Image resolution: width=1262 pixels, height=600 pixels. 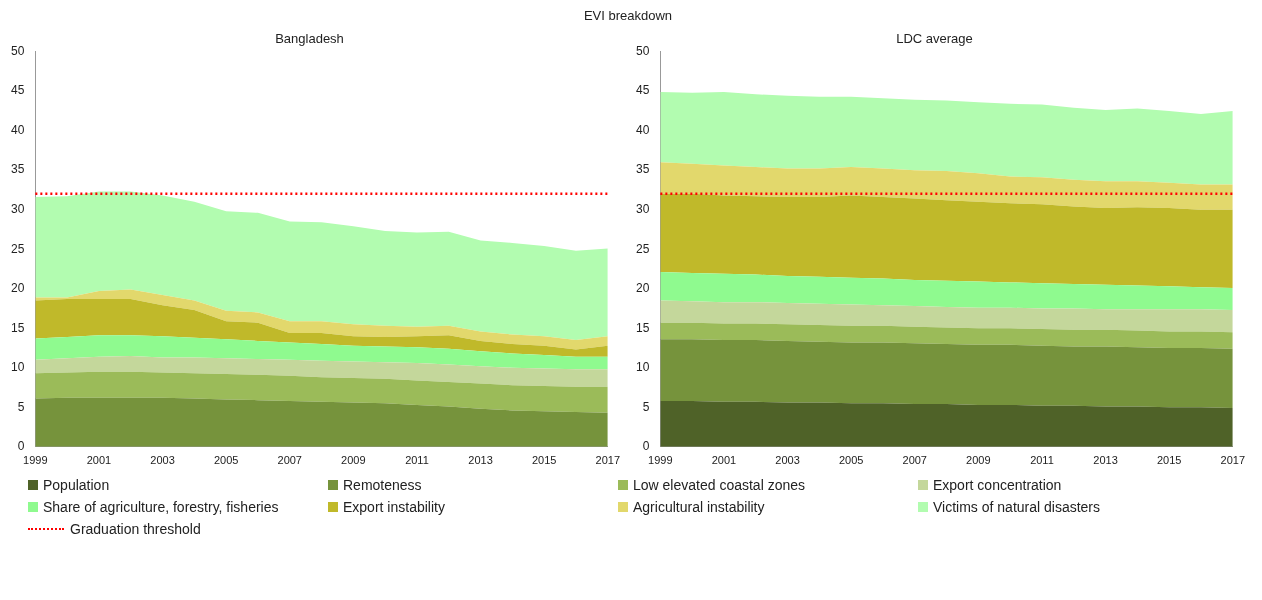 What do you see at coordinates (1017, 507) in the screenshot?
I see `legend-label: Victims of natural disasters` at bounding box center [1017, 507].